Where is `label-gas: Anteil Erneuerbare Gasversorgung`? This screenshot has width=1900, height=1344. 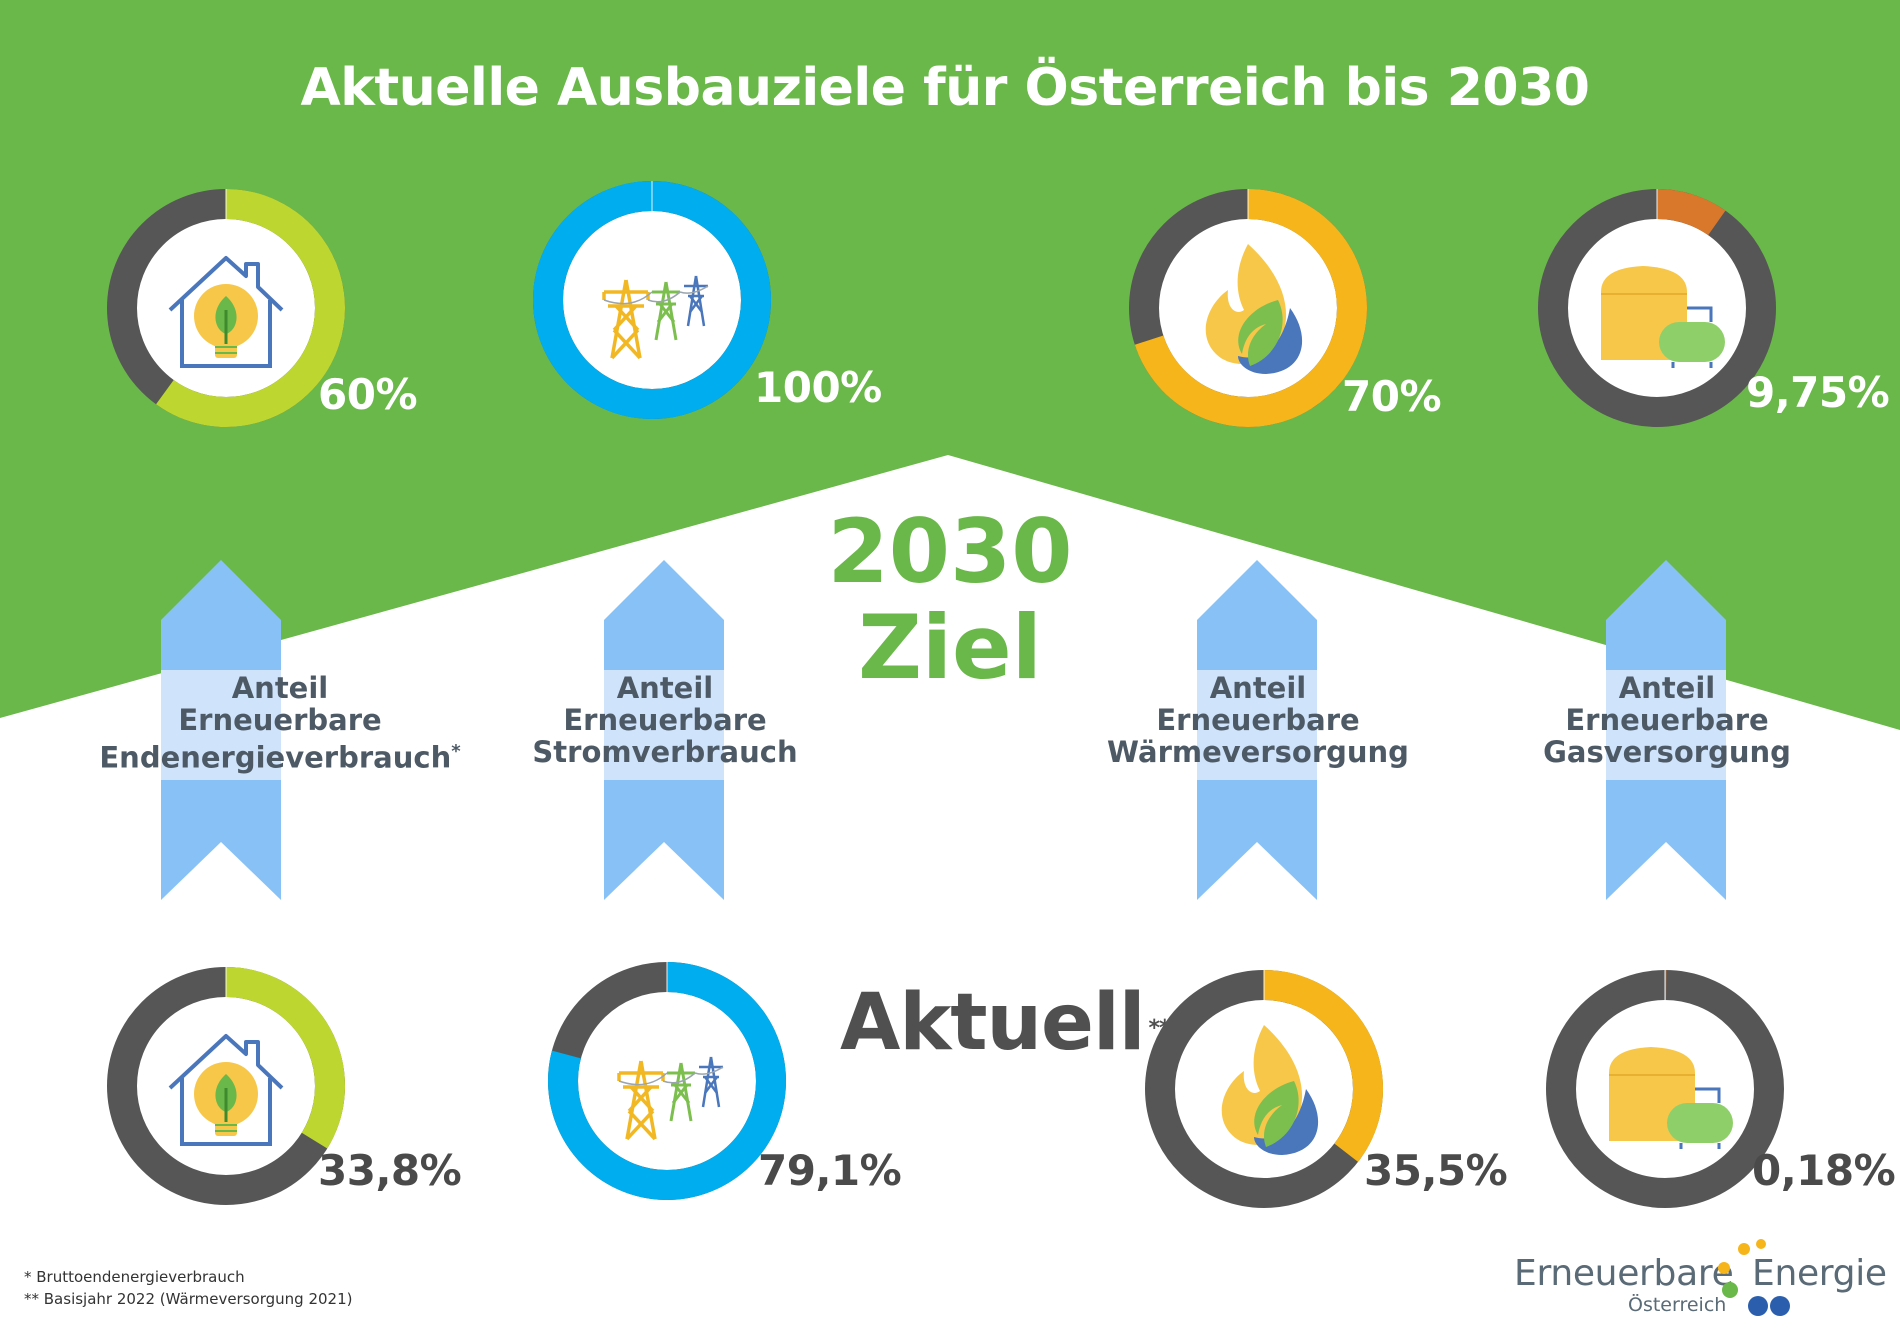 label-gas: Anteil Erneuerbare Gasversorgung is located at coordinates (1667, 720).